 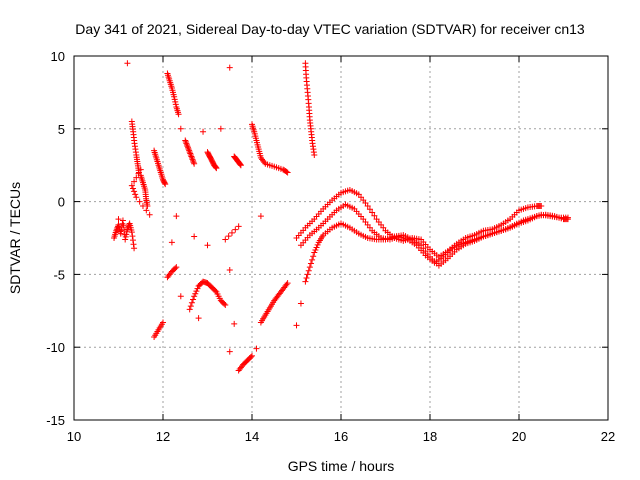 What do you see at coordinates (245, 363) in the screenshot?
I see `series-low-13.7` at bounding box center [245, 363].